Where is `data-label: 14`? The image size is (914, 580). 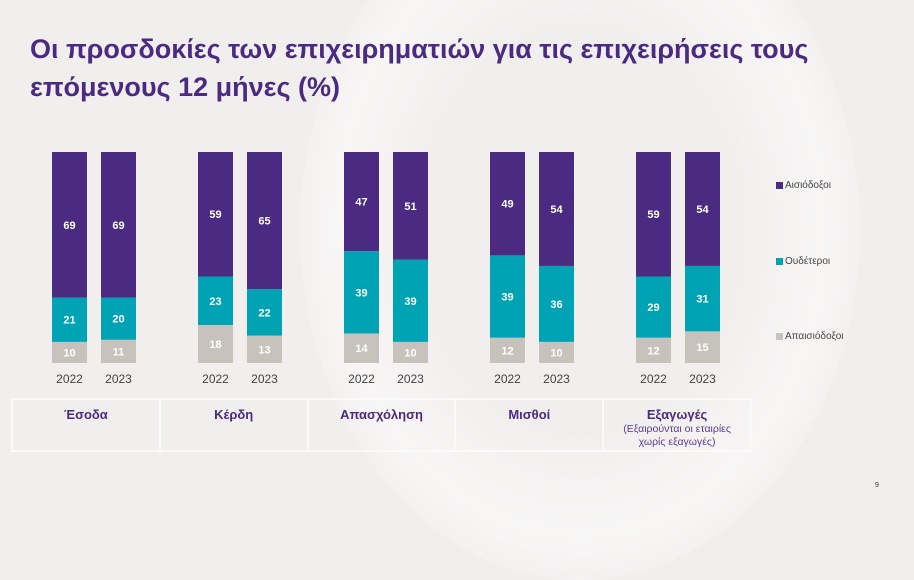
data-label: 14 is located at coordinates (361, 349).